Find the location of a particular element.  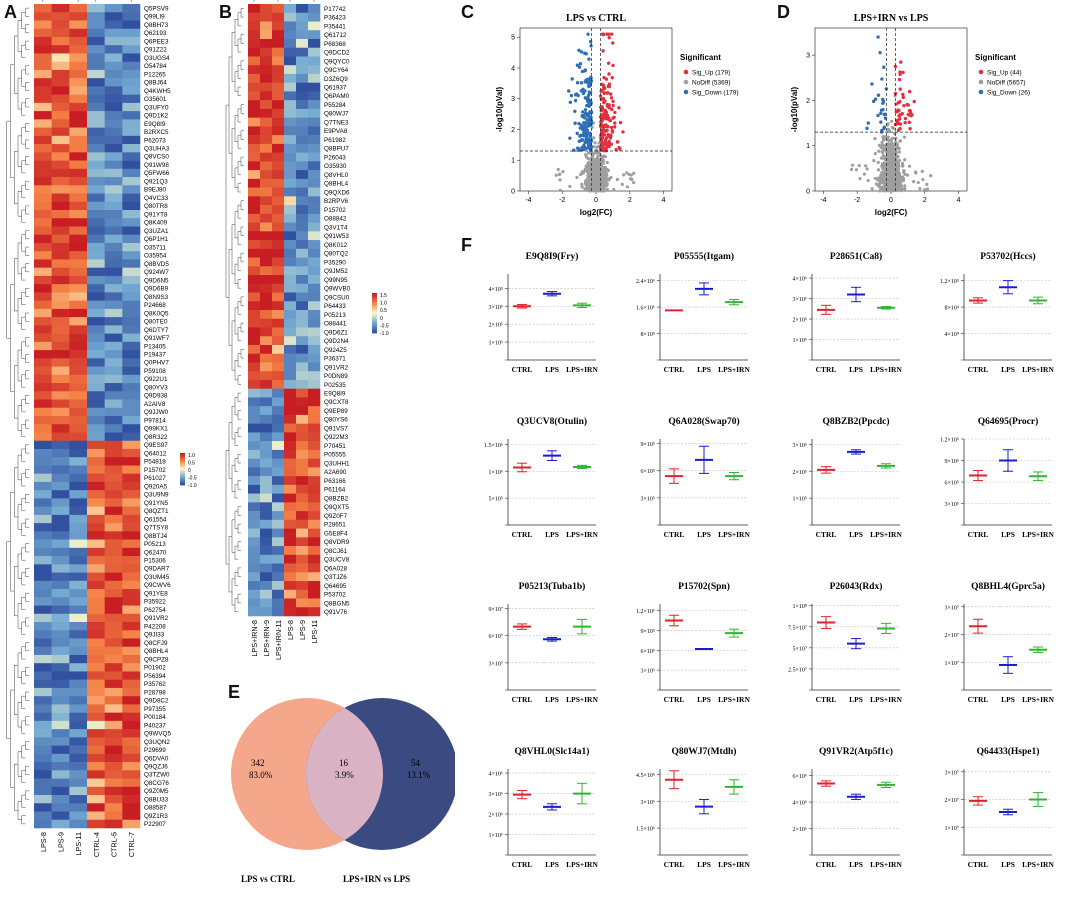

heatmap-row-label: Q924Z5 is located at coordinates (335, 350).